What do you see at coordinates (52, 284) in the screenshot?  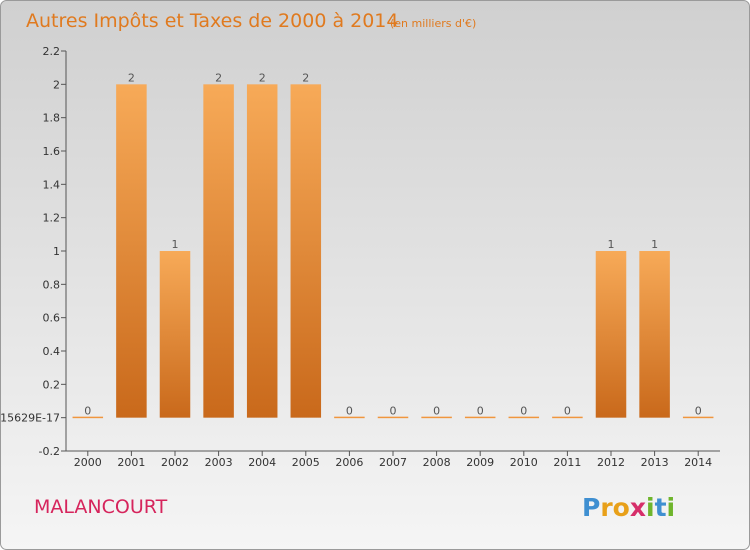 I see `y-tick-label: 0.8` at bounding box center [52, 284].